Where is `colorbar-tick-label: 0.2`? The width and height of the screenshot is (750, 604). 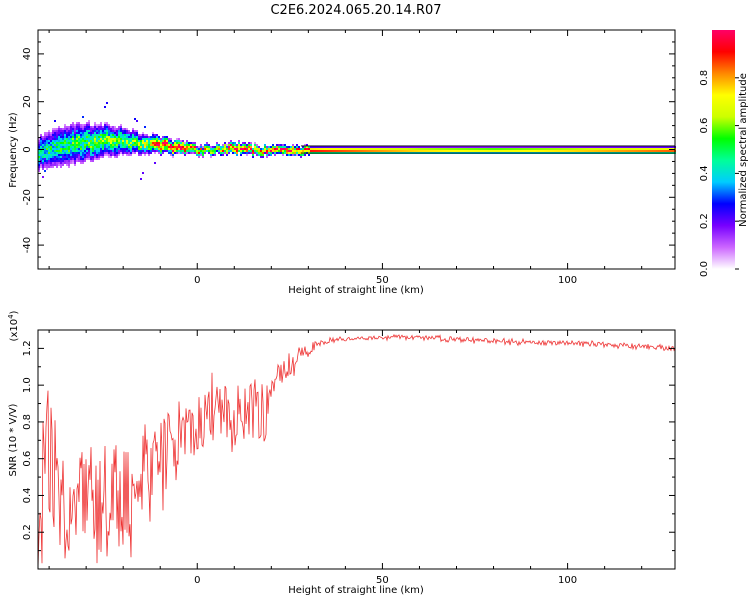 colorbar-tick-label: 0.2 is located at coordinates (704, 221).